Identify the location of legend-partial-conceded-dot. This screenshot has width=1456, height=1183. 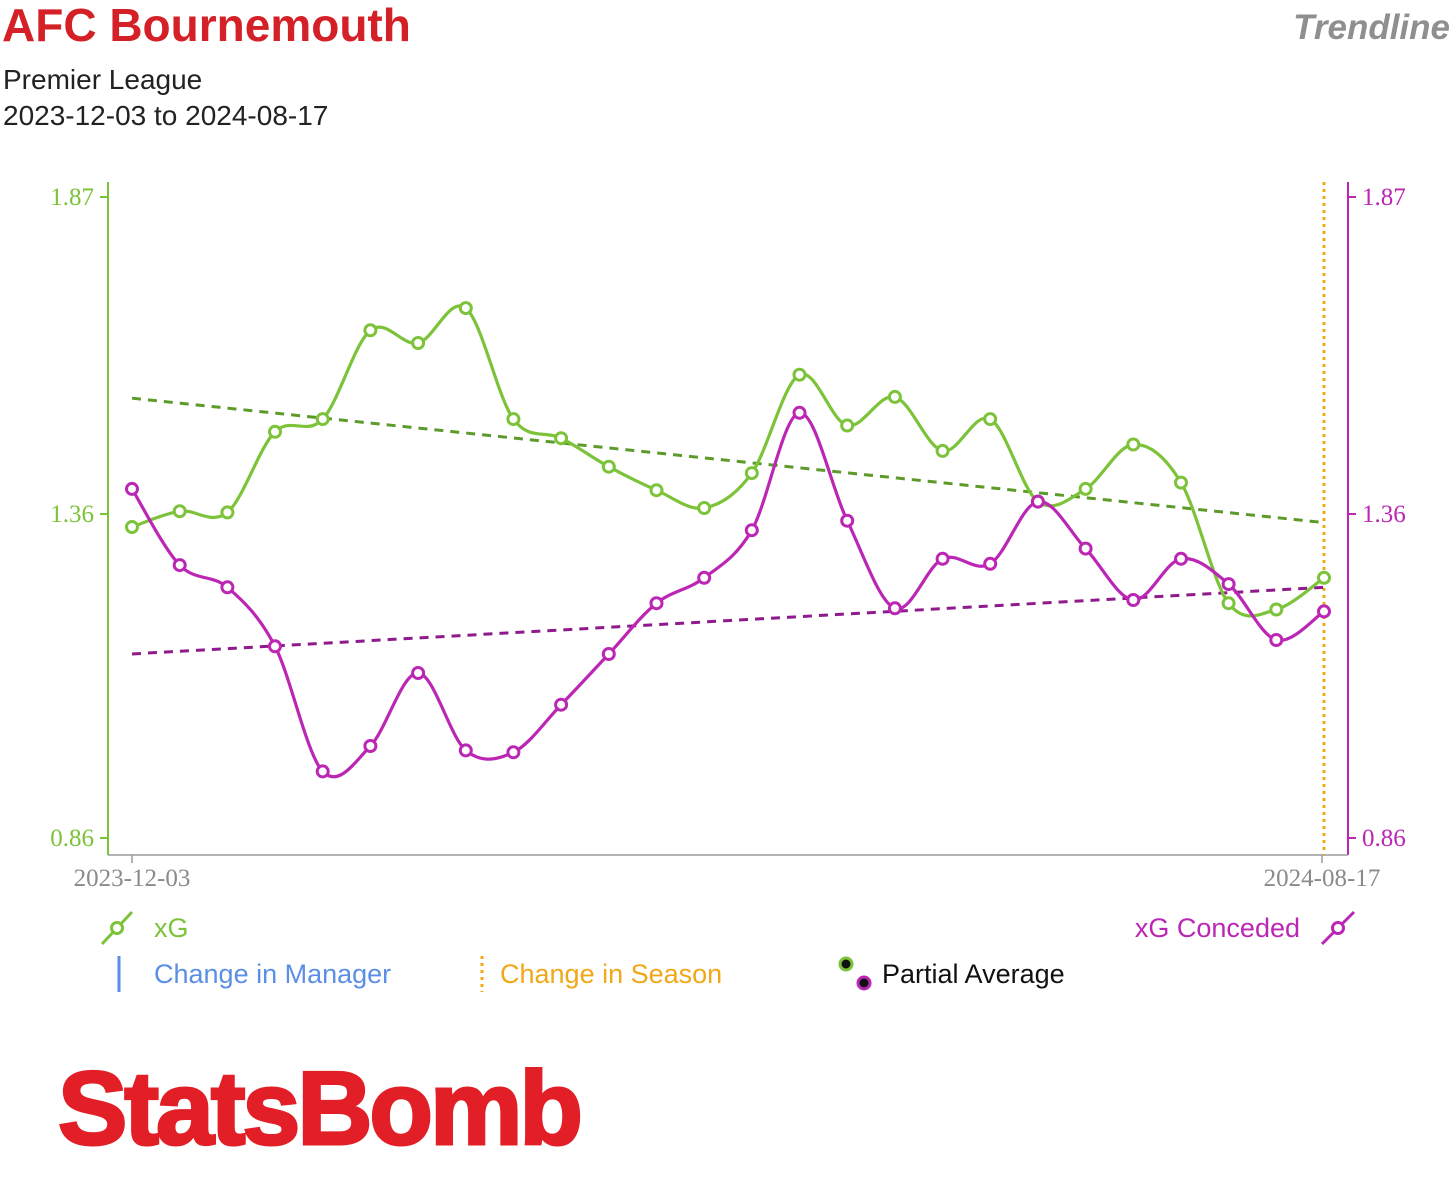
(864, 983).